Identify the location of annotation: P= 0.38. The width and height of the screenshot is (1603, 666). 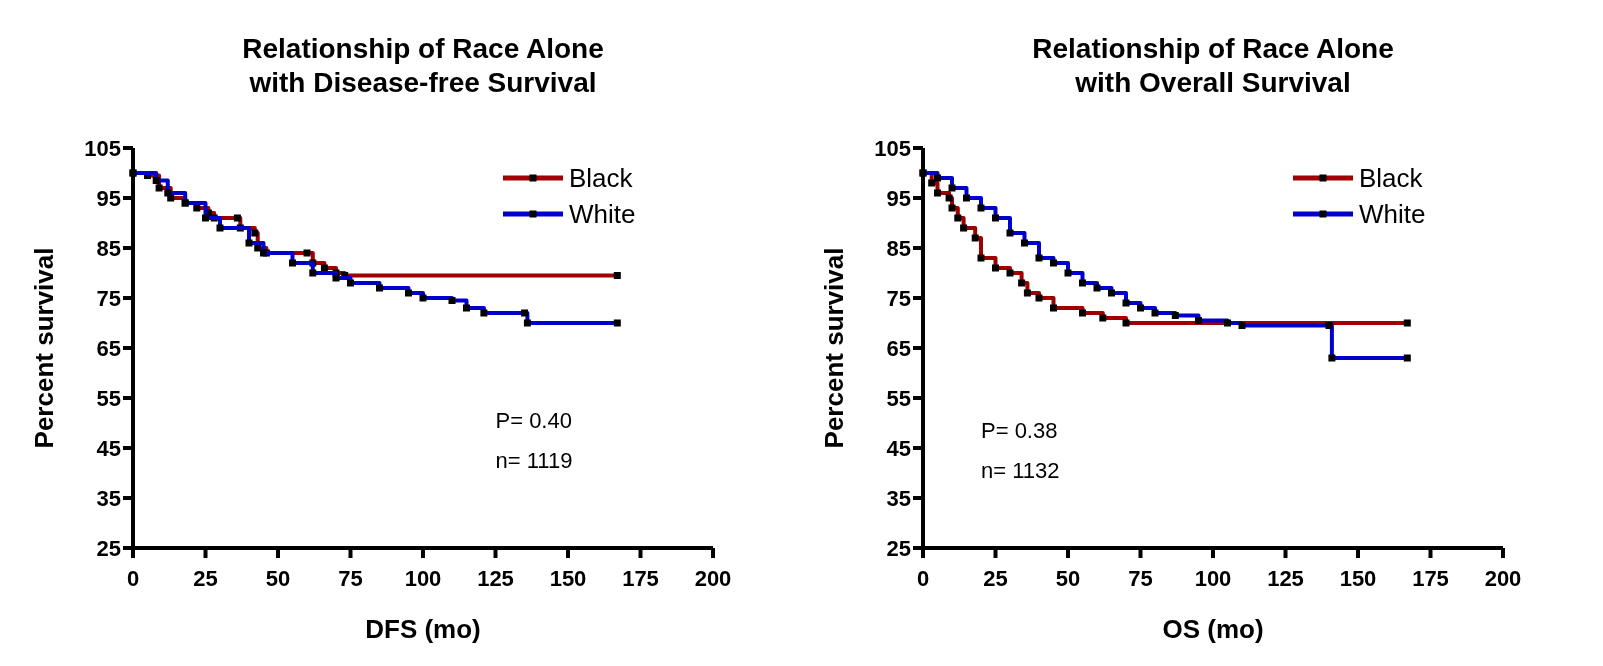
(1019, 430).